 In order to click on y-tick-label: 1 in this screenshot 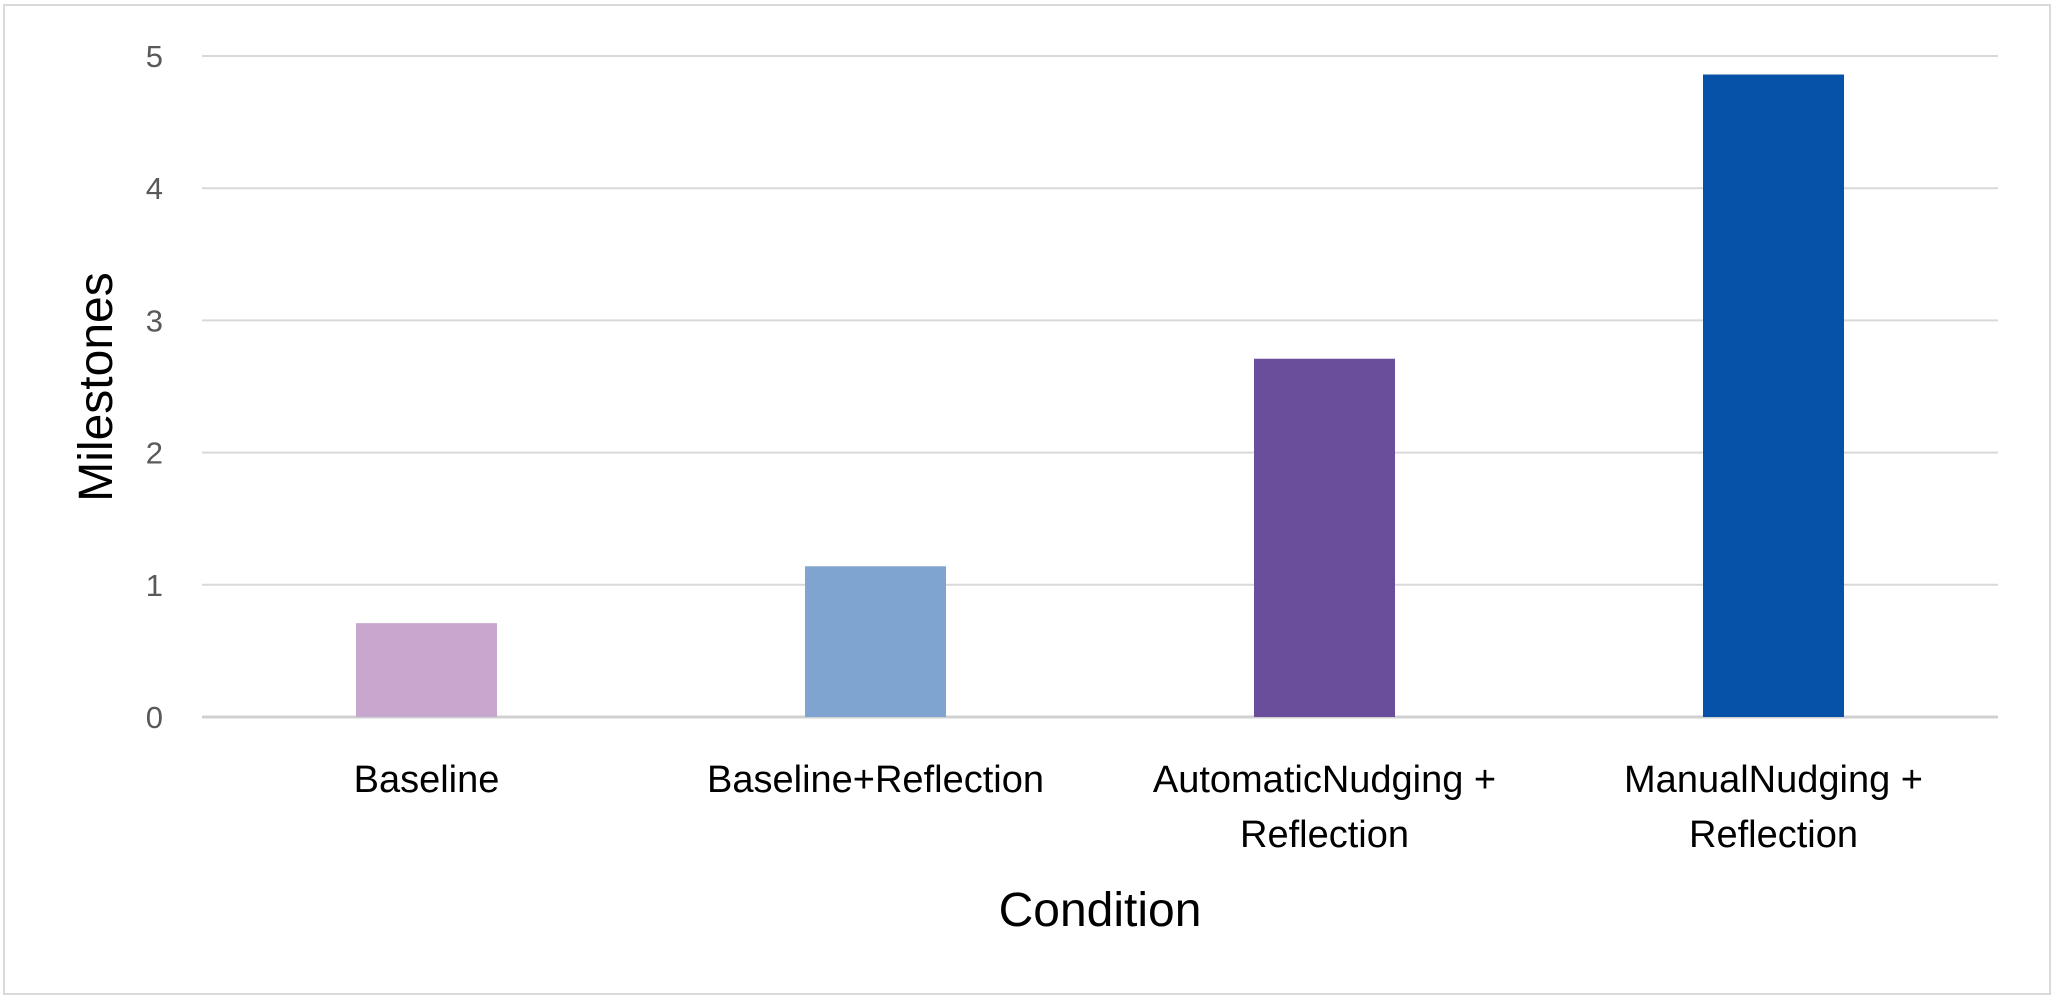, I will do `click(154, 585)`.